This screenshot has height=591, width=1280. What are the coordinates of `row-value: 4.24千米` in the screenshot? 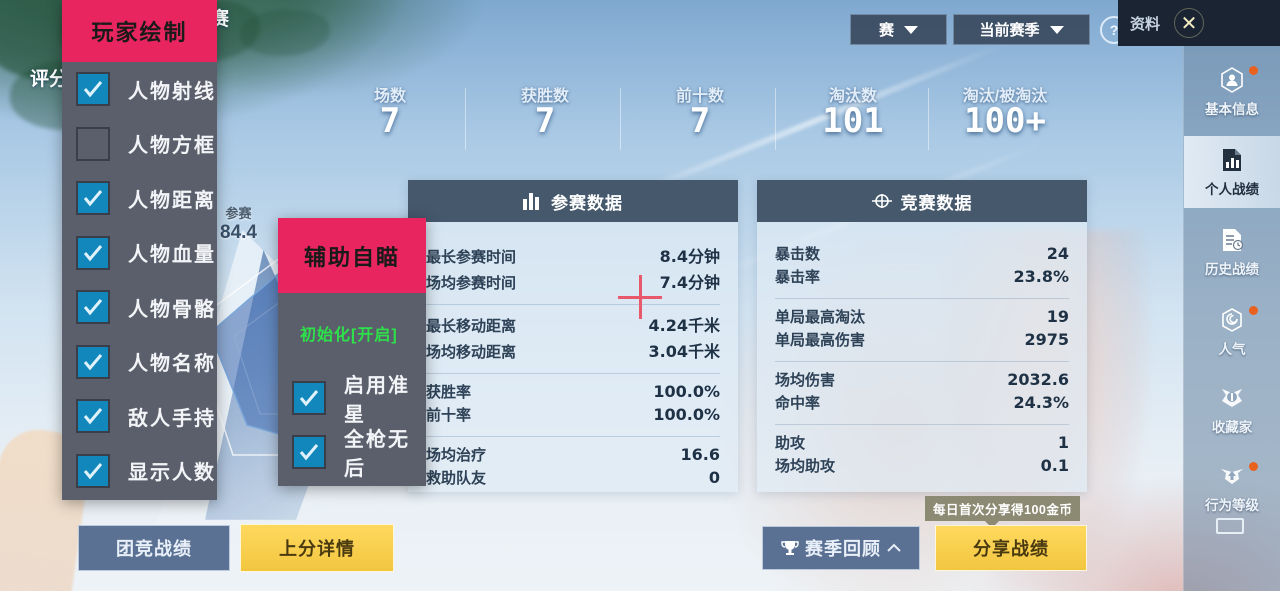 It's located at (684, 325).